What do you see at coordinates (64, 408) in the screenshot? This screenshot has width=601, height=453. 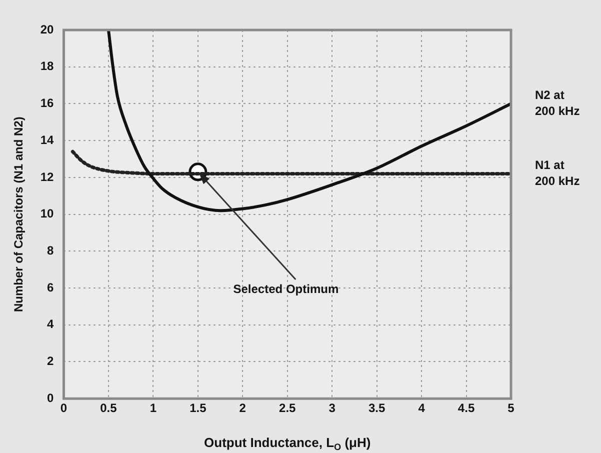 I see `x-tick-label: 0` at bounding box center [64, 408].